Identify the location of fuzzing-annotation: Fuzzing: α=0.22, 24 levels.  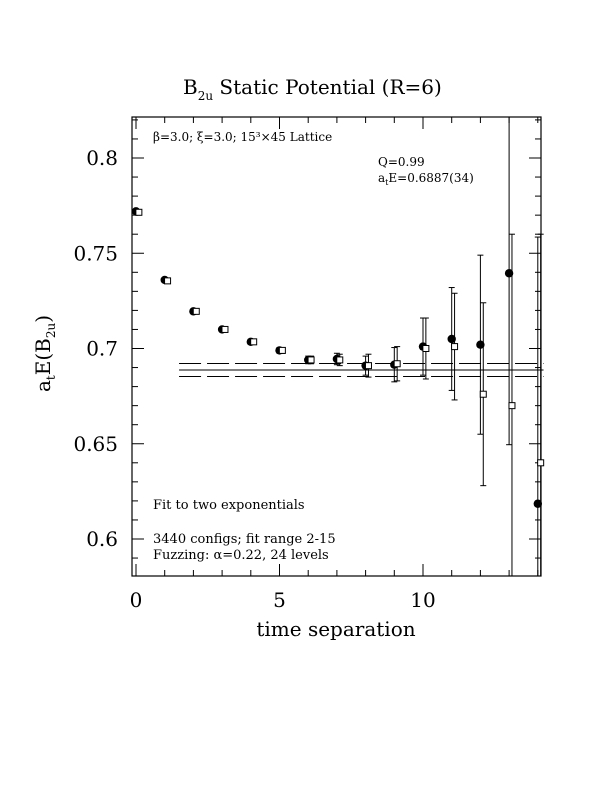
(241, 555).